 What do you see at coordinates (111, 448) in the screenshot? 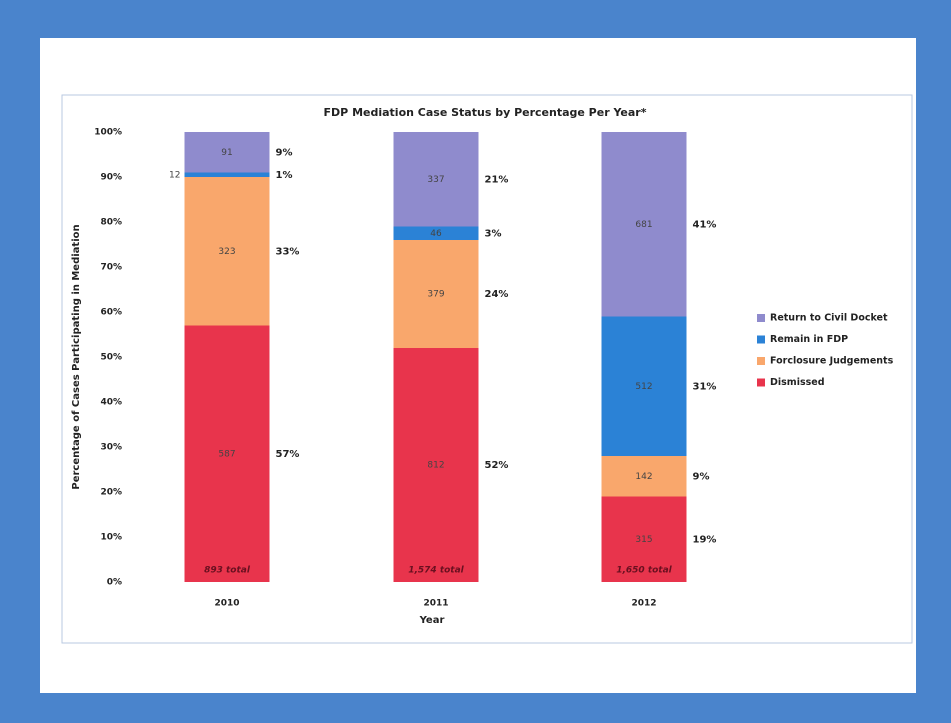
I see `y-tick-label: 30%` at bounding box center [111, 448].